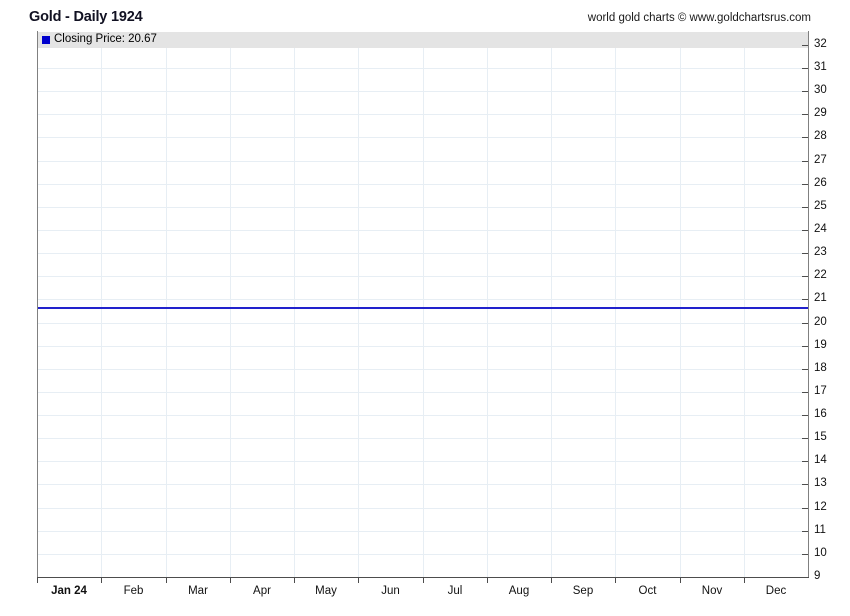 Image resolution: width=850 pixels, height=616 pixels. I want to click on x-axis-tick-label: Jan 24, so click(69, 591).